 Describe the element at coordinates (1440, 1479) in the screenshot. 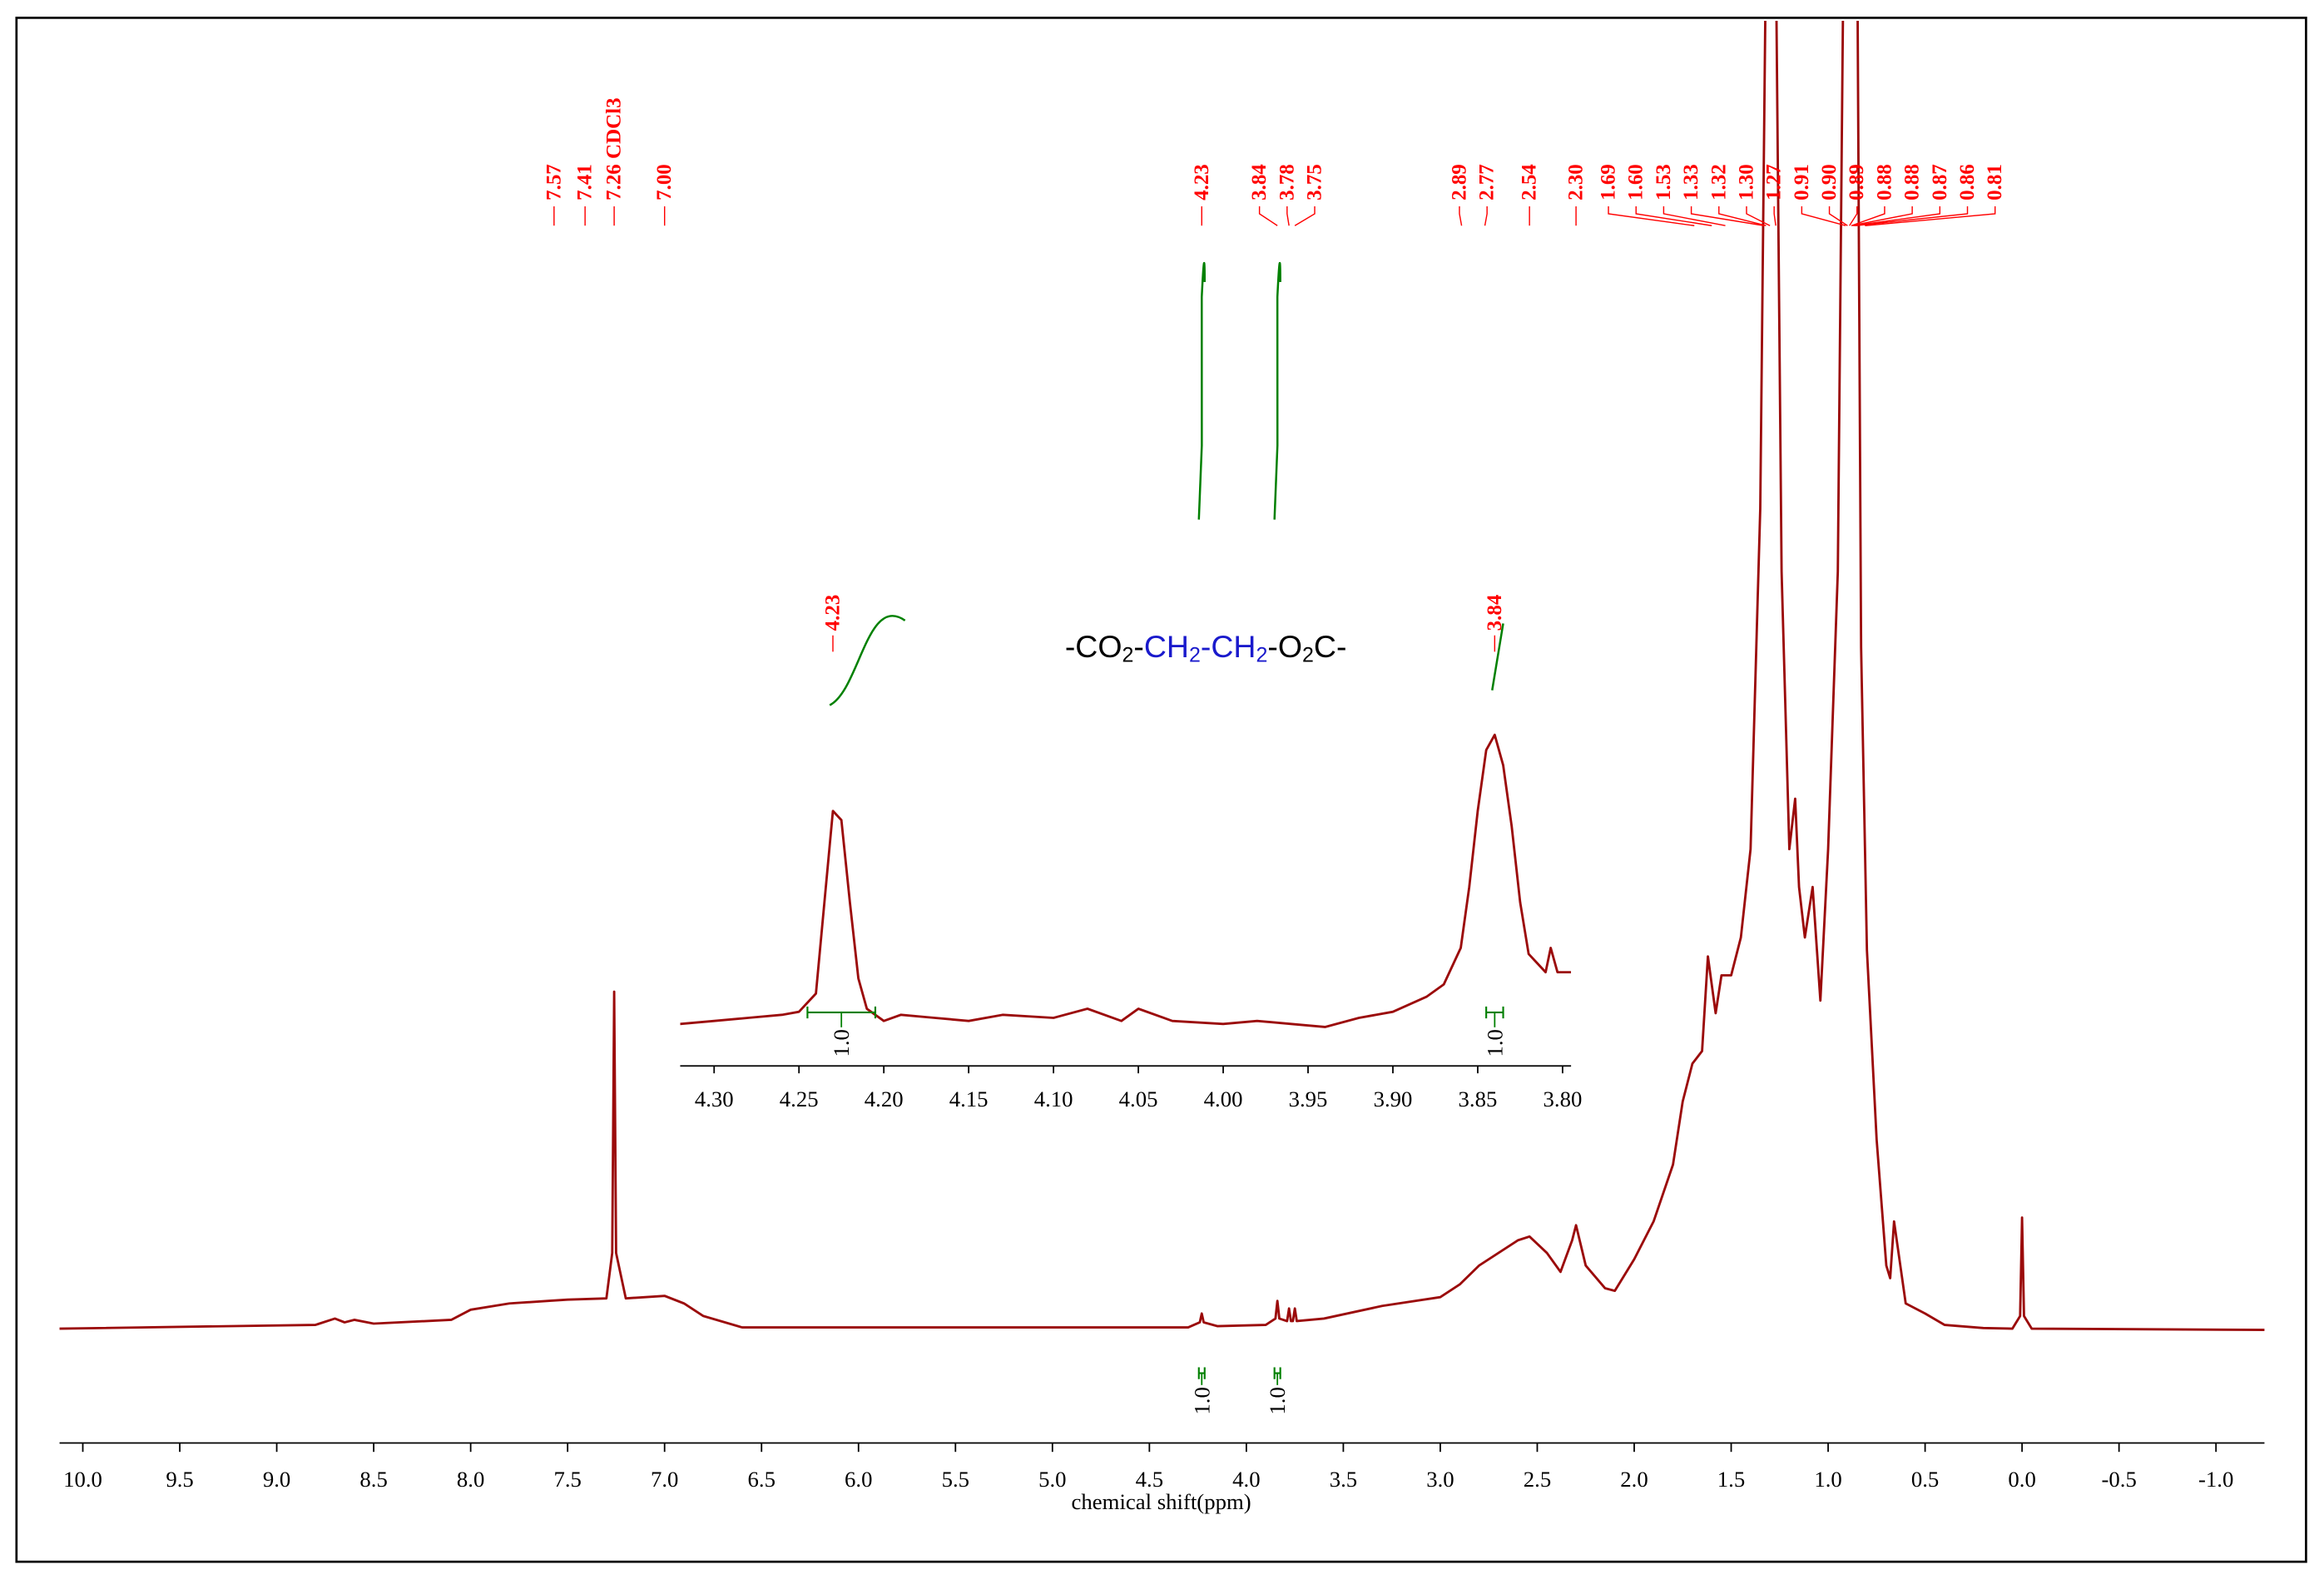

I see `x-tick-label: 3.0` at that location.